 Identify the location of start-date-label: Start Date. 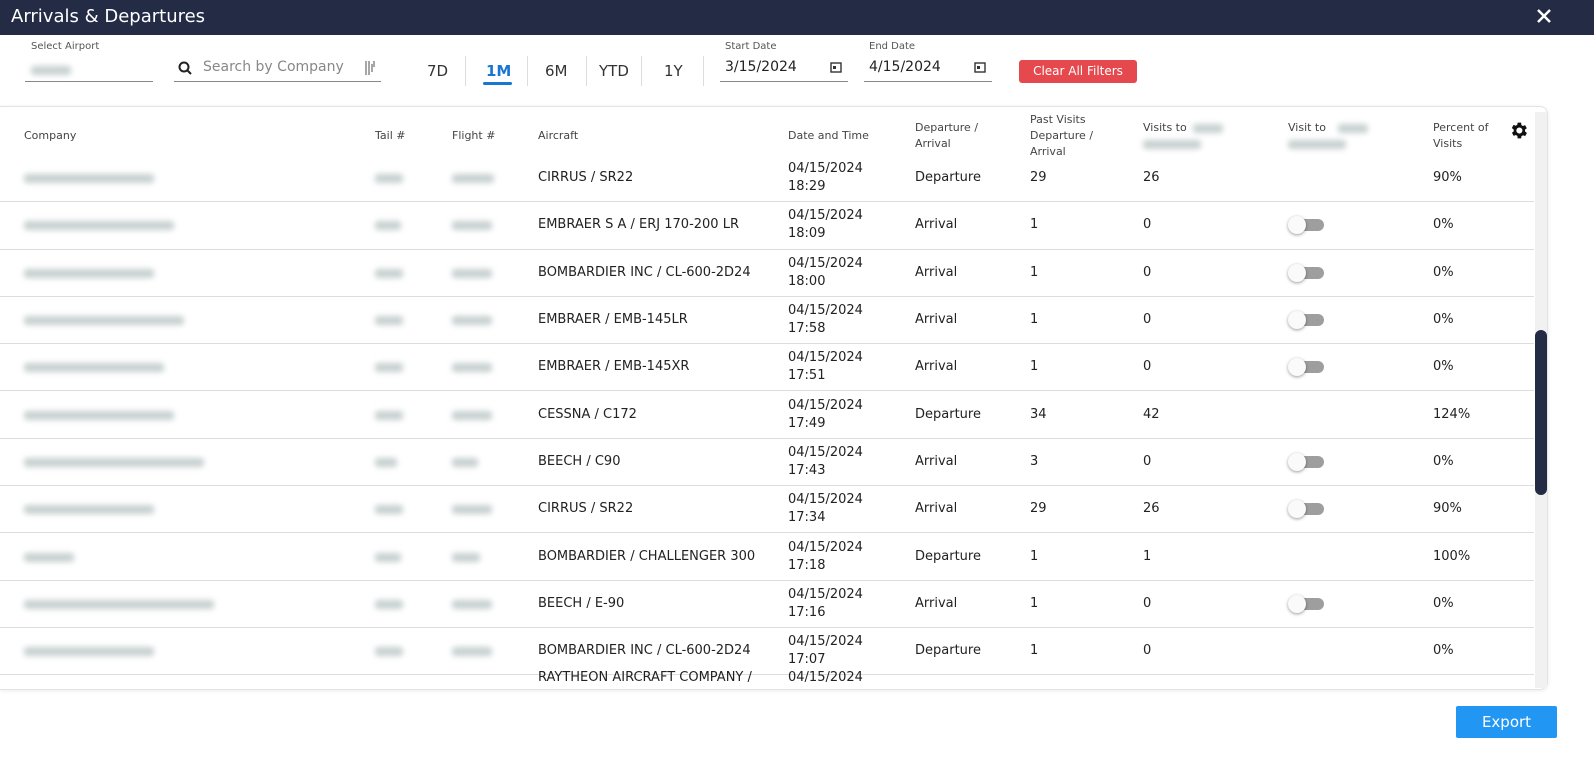
(751, 46).